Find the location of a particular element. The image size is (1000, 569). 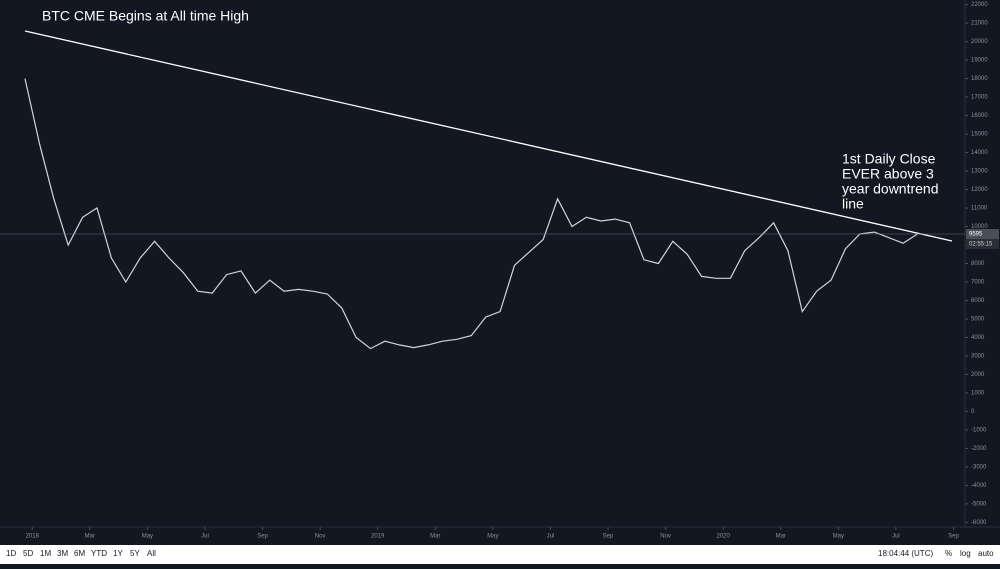

countdown-label: 02:55:15 is located at coordinates (981, 245).